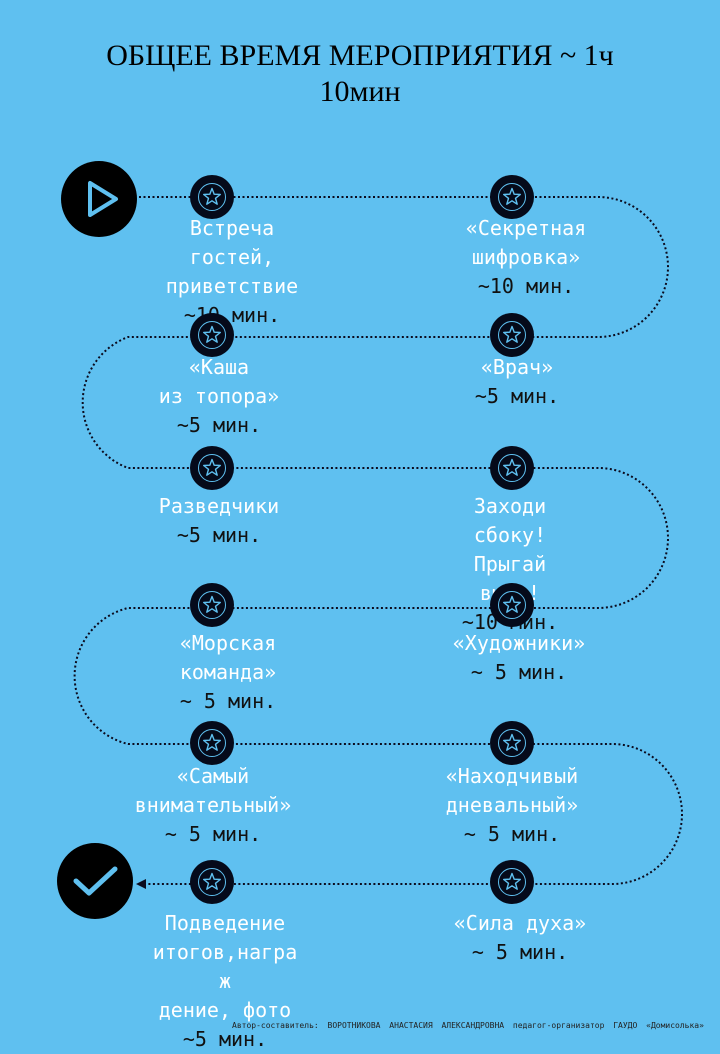  I want to click on step-label: Разведчики ~5 мин., so click(219, 521).